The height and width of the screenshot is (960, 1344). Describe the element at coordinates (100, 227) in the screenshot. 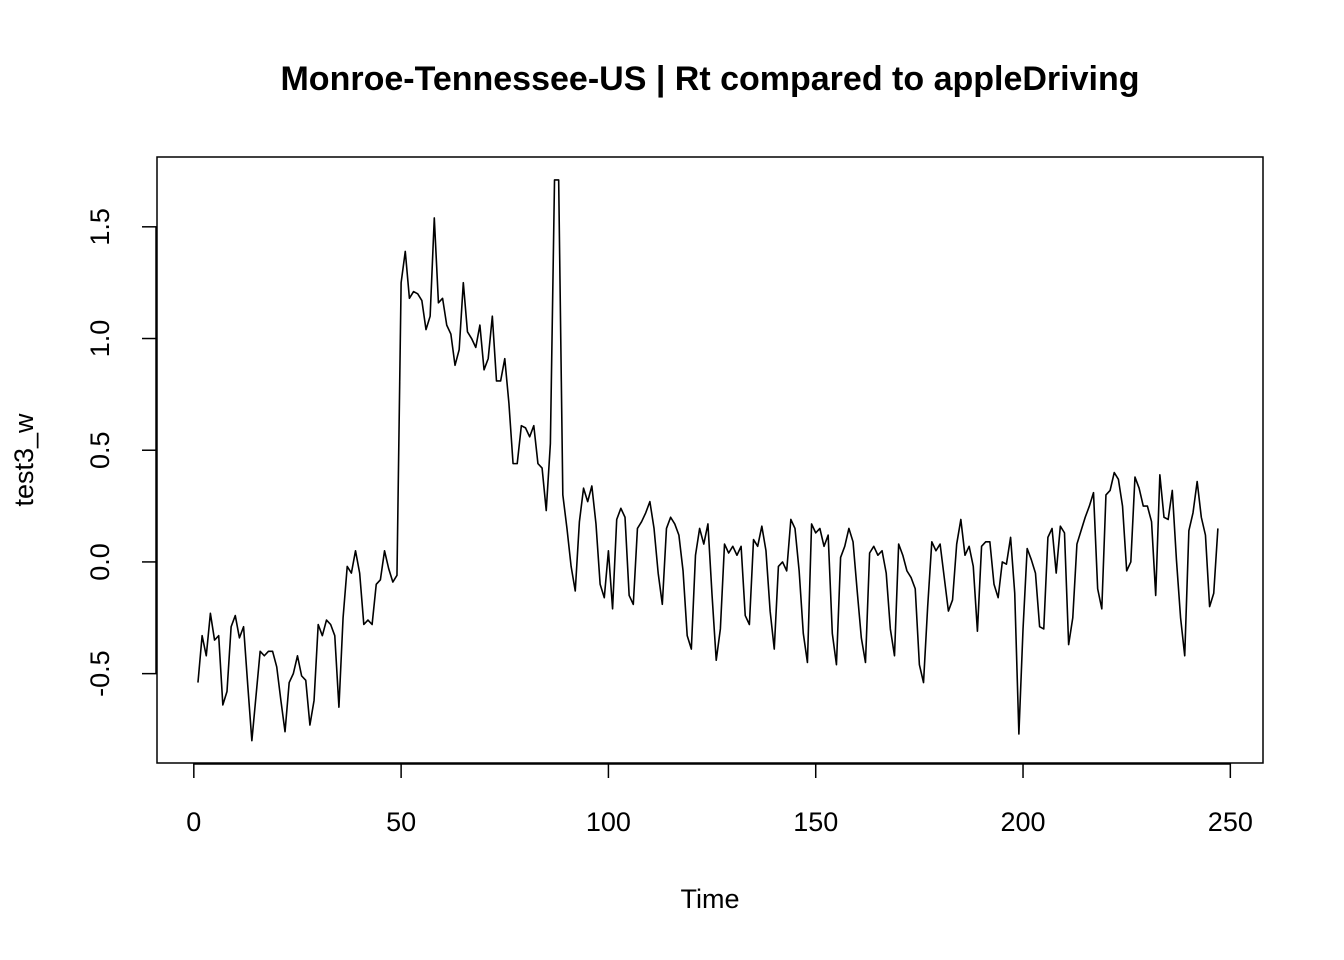

I see `y-tick-label: 1.5` at that location.